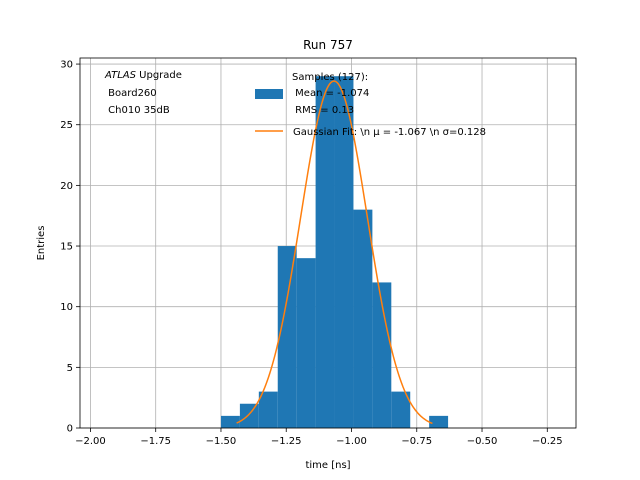  What do you see at coordinates (41, 243) in the screenshot?
I see `y-axis-label: Entries` at bounding box center [41, 243].